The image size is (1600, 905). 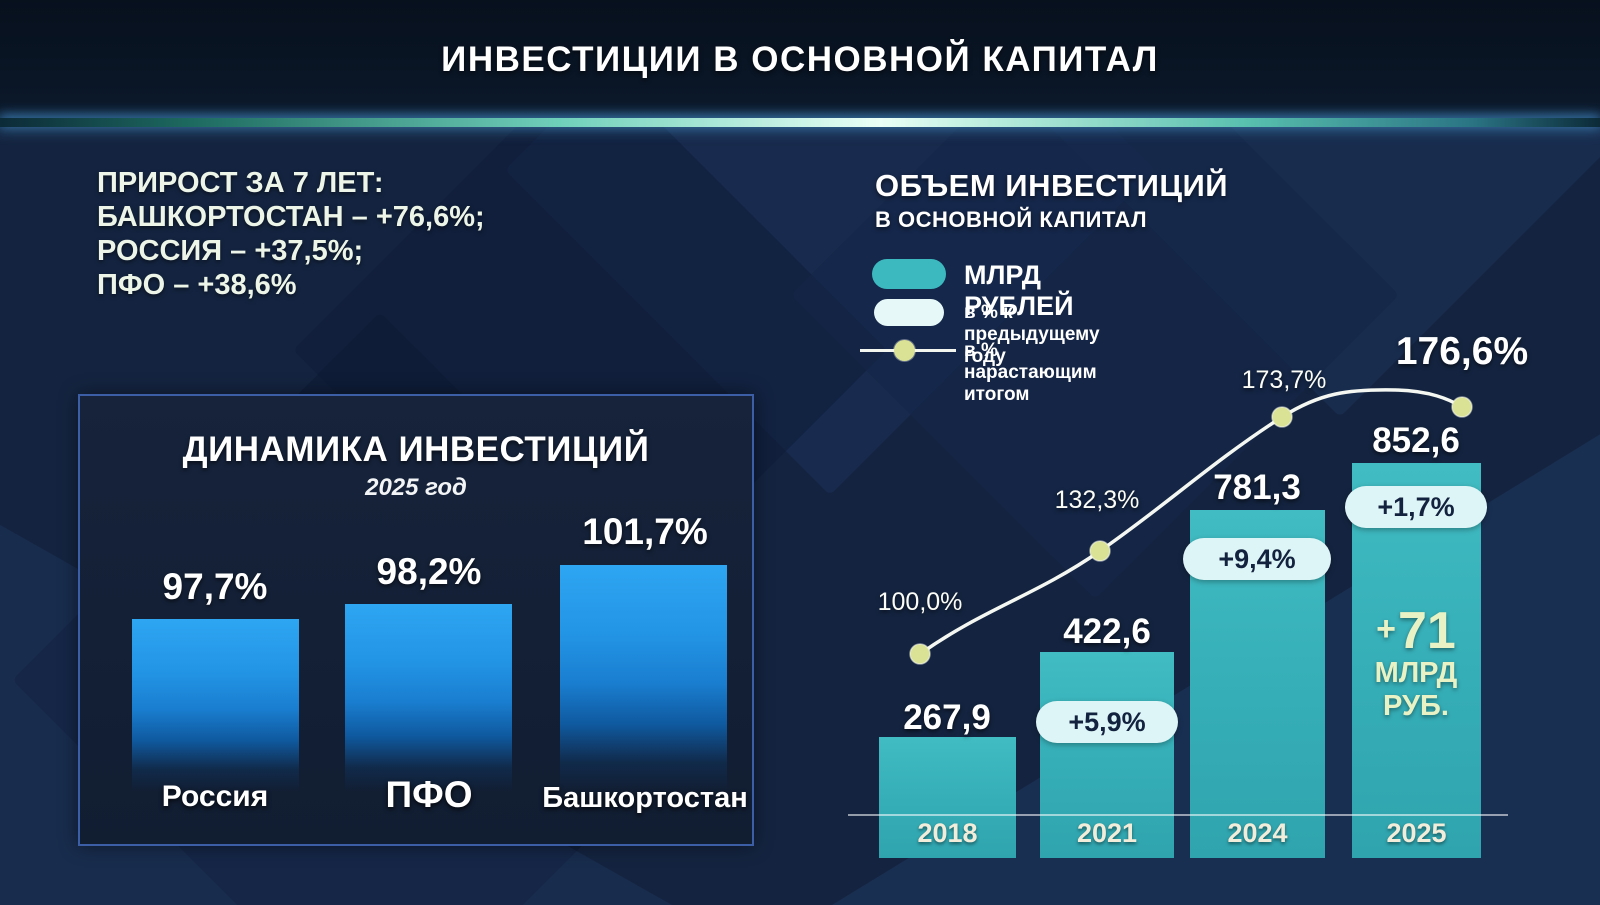 I want to click on volume-bar-2021: 2021, so click(x=1107, y=755).